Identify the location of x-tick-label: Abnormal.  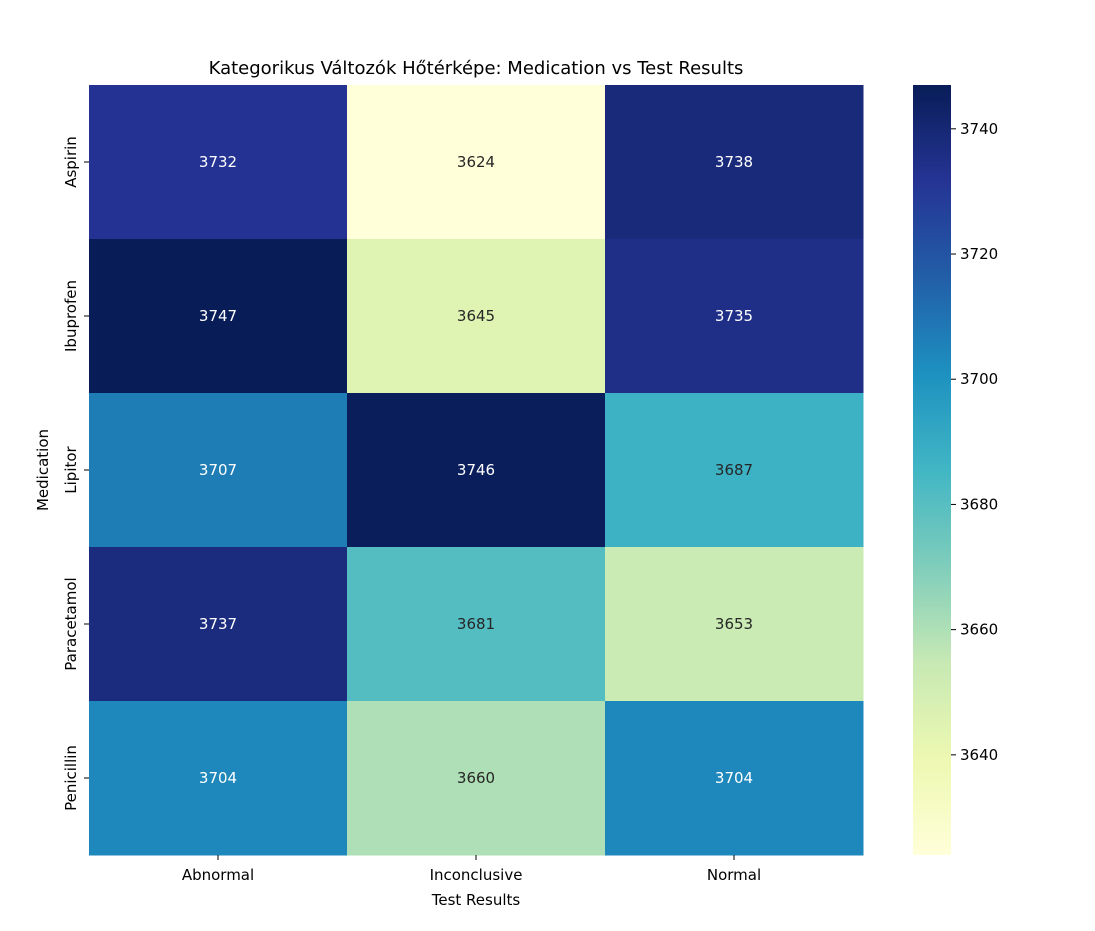
(218, 875).